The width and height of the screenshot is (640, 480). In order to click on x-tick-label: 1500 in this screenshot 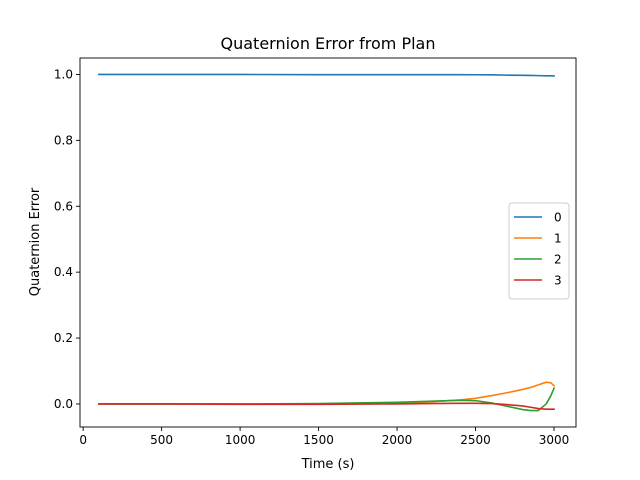, I will do `click(318, 440)`.